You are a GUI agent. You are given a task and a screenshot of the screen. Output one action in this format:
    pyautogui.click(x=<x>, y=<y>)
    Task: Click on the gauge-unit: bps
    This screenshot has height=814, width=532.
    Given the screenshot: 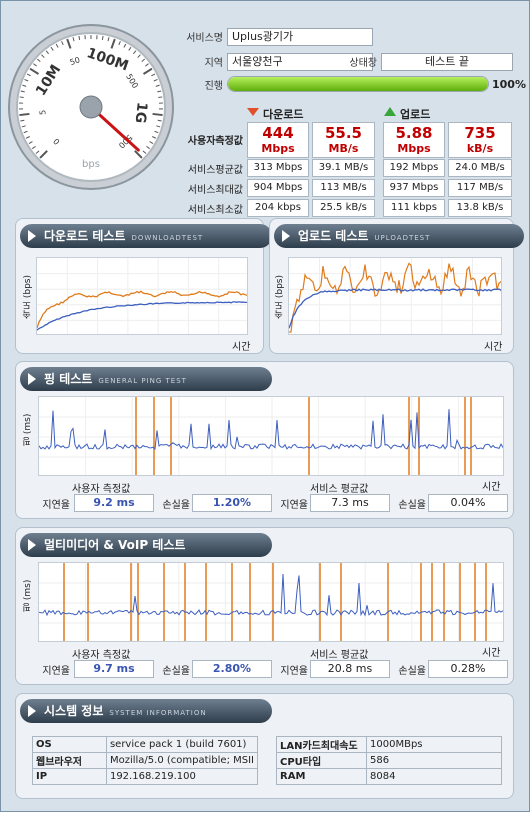 What is the action you would take?
    pyautogui.click(x=91, y=164)
    